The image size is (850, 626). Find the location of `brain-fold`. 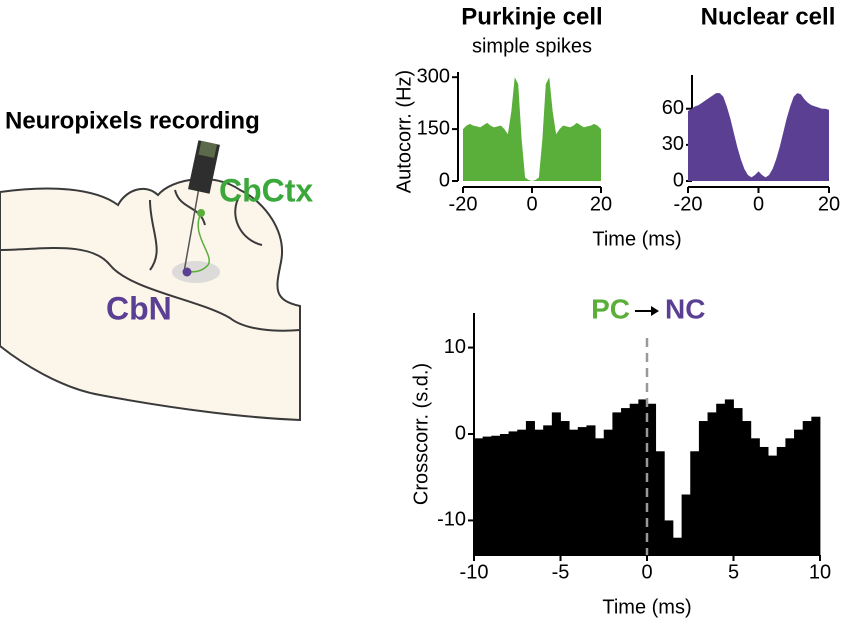

brain-fold is located at coordinates (150, 289).